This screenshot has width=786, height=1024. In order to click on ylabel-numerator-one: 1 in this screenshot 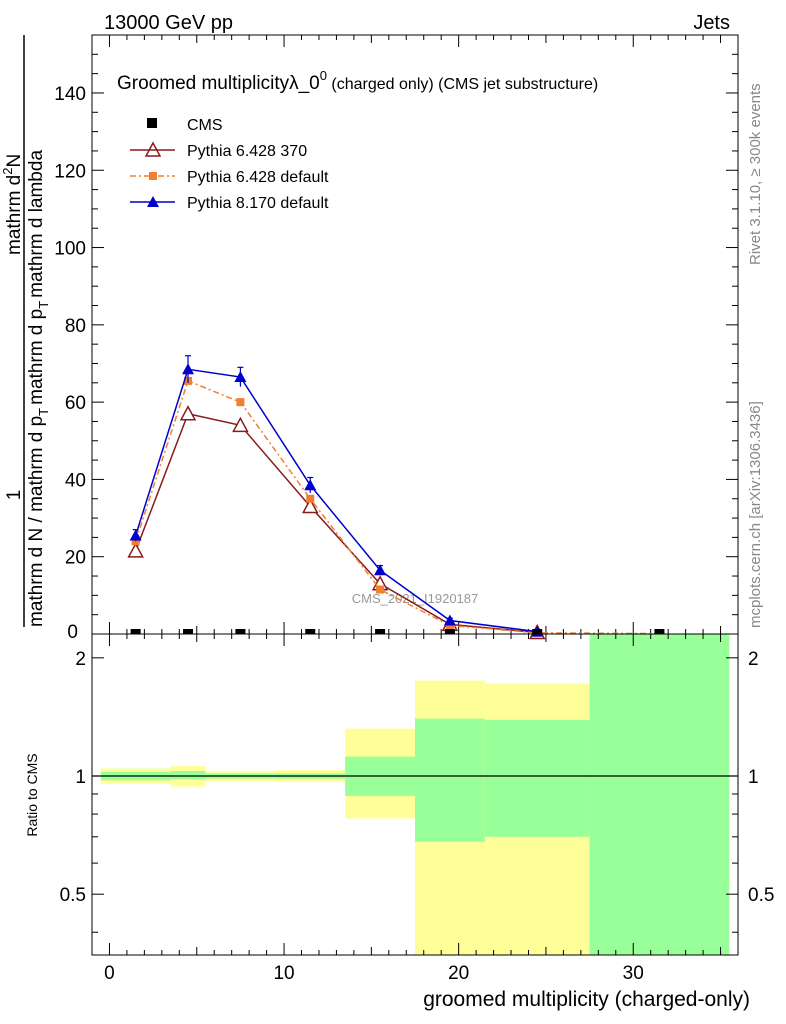, I will do `click(14, 495)`.